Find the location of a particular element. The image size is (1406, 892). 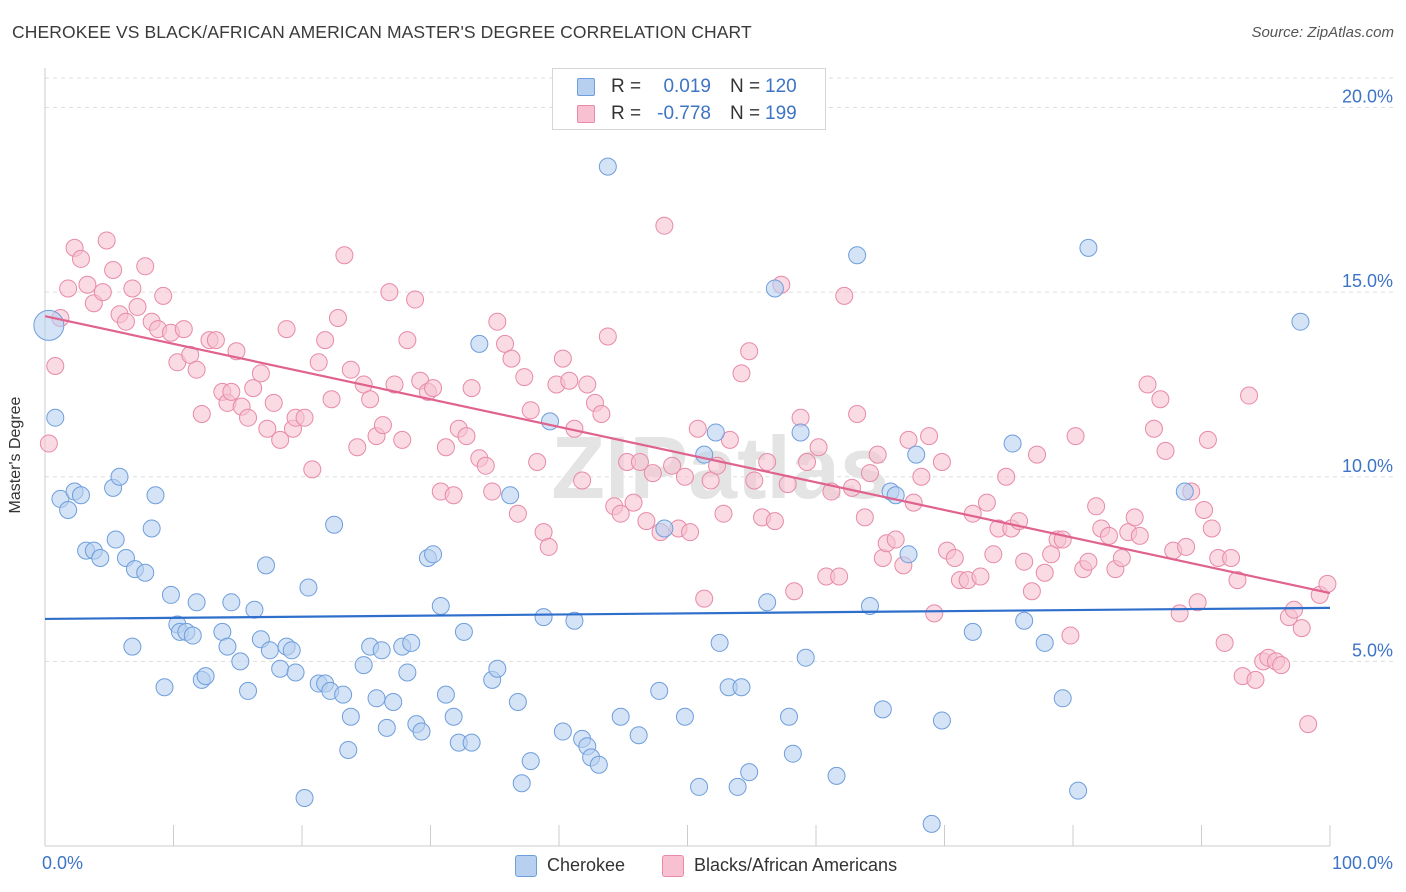

y-axis-label: Master's Degree is located at coordinates (15, 455).